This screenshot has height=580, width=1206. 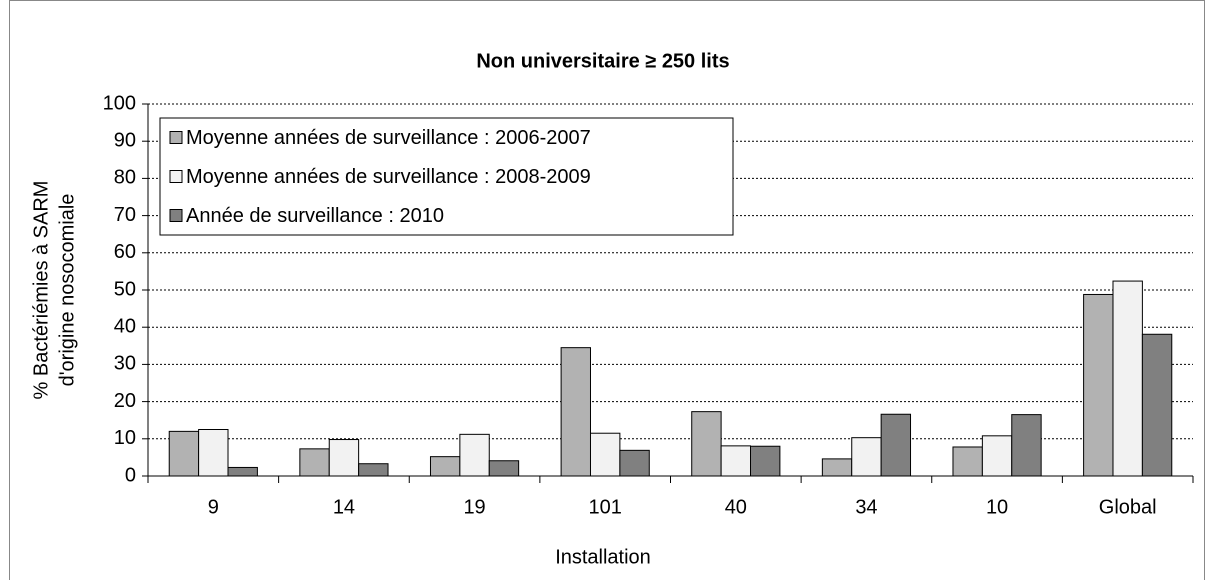 I want to click on y-axis-label: % Bactériémies à SARM, so click(x=41, y=290).